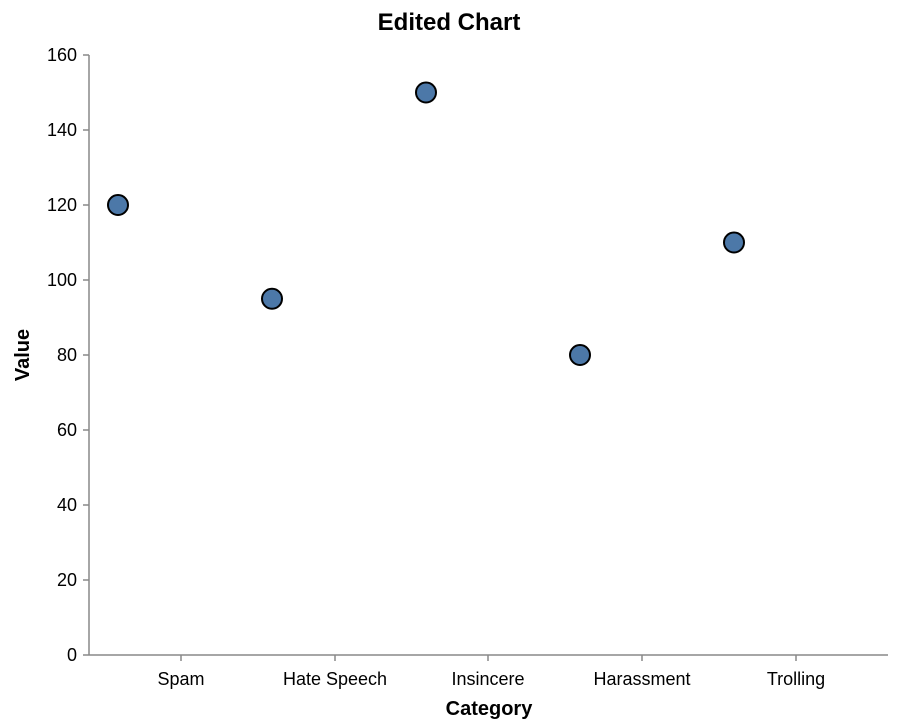 This screenshot has width=898, height=728. Describe the element at coordinates (72, 655) in the screenshot. I see `y-tick-label: 0` at that location.